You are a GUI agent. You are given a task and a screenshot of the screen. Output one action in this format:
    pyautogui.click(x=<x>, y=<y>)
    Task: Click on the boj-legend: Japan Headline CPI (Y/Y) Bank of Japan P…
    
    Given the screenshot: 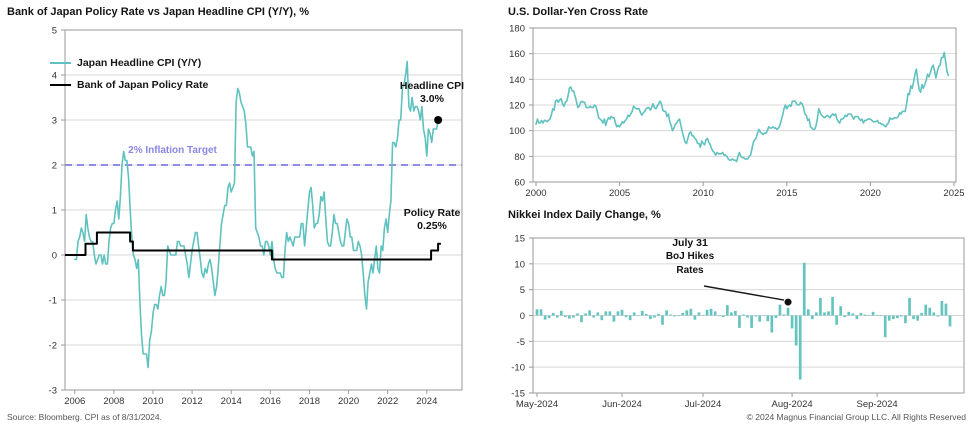 What is the action you would take?
    pyautogui.click(x=129, y=74)
    